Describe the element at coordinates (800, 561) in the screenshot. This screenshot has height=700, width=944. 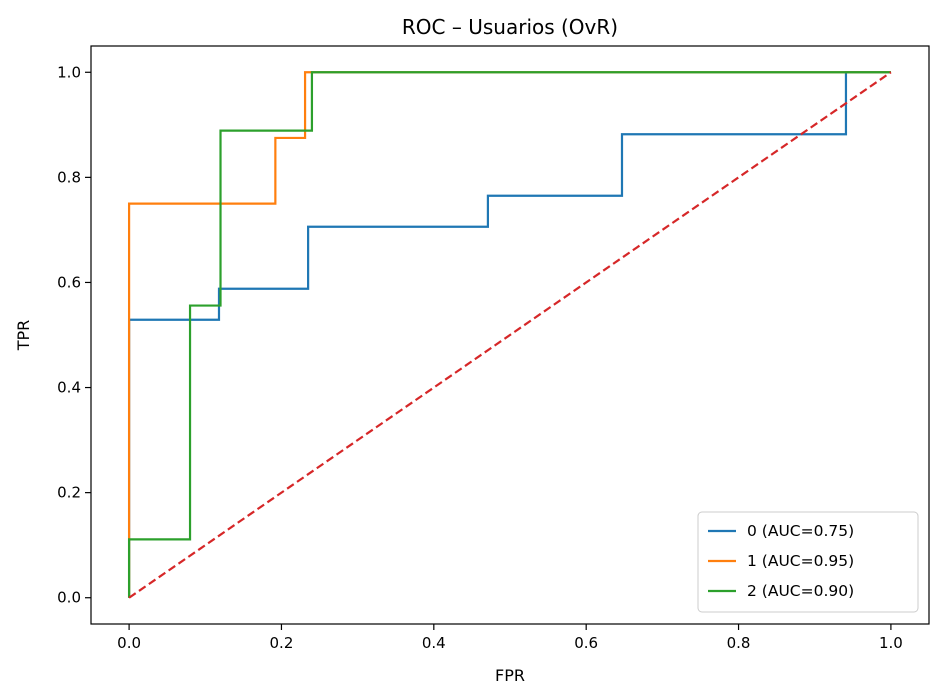
I see `legend-entry-label: 1 (AUC=0.95)` at that location.